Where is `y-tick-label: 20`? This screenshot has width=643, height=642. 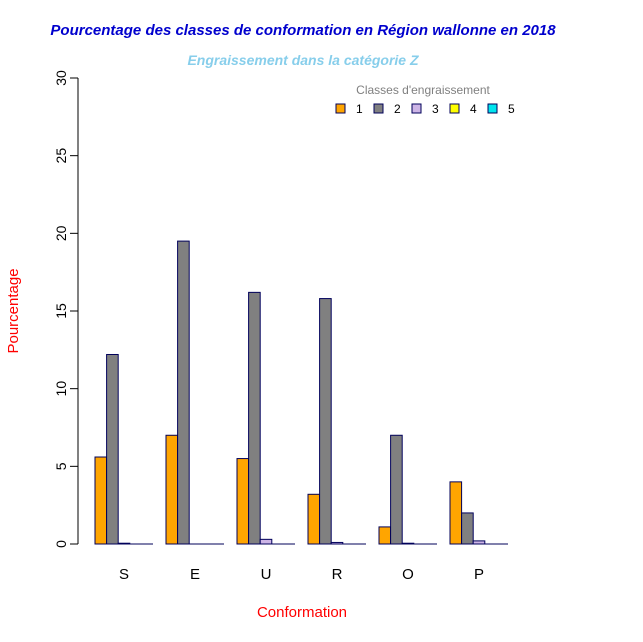 y-tick-label: 20 is located at coordinates (61, 233).